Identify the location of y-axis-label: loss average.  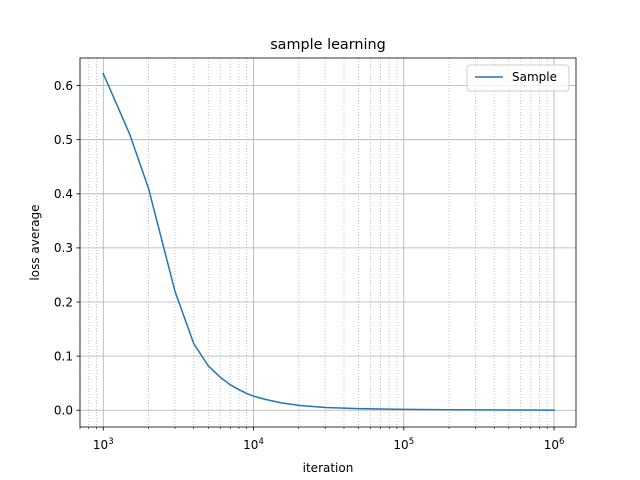
(35, 242).